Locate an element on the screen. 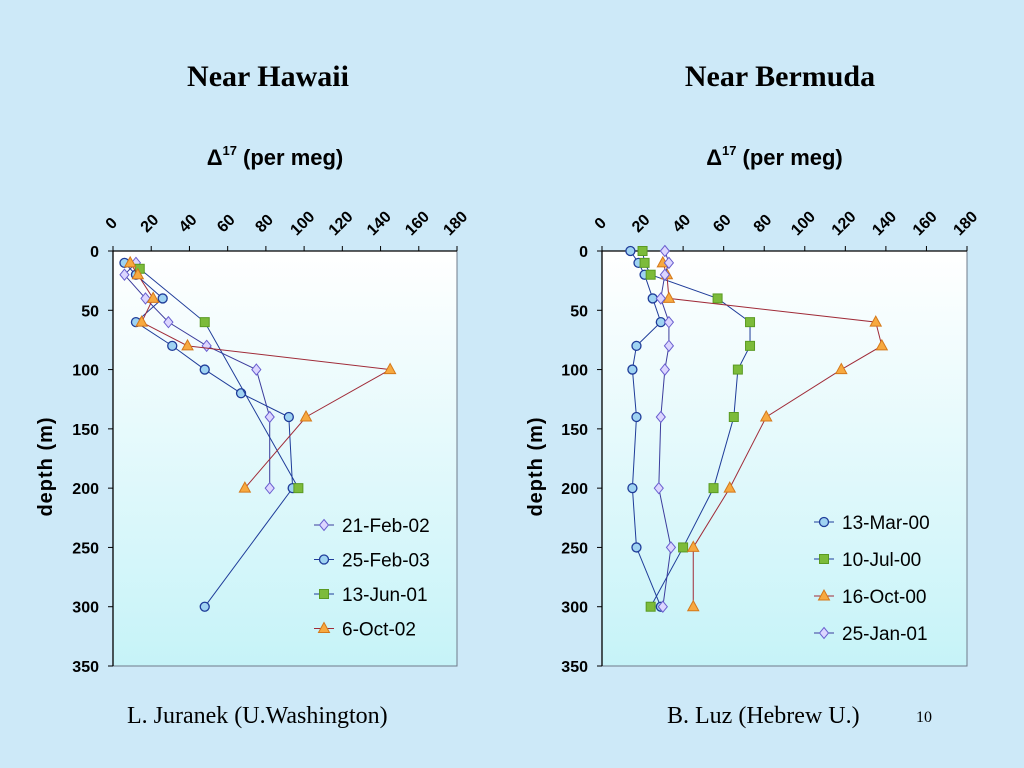 This screenshot has height=768, width=1024. legend-label: 13-Mar-00 is located at coordinates (886, 523).